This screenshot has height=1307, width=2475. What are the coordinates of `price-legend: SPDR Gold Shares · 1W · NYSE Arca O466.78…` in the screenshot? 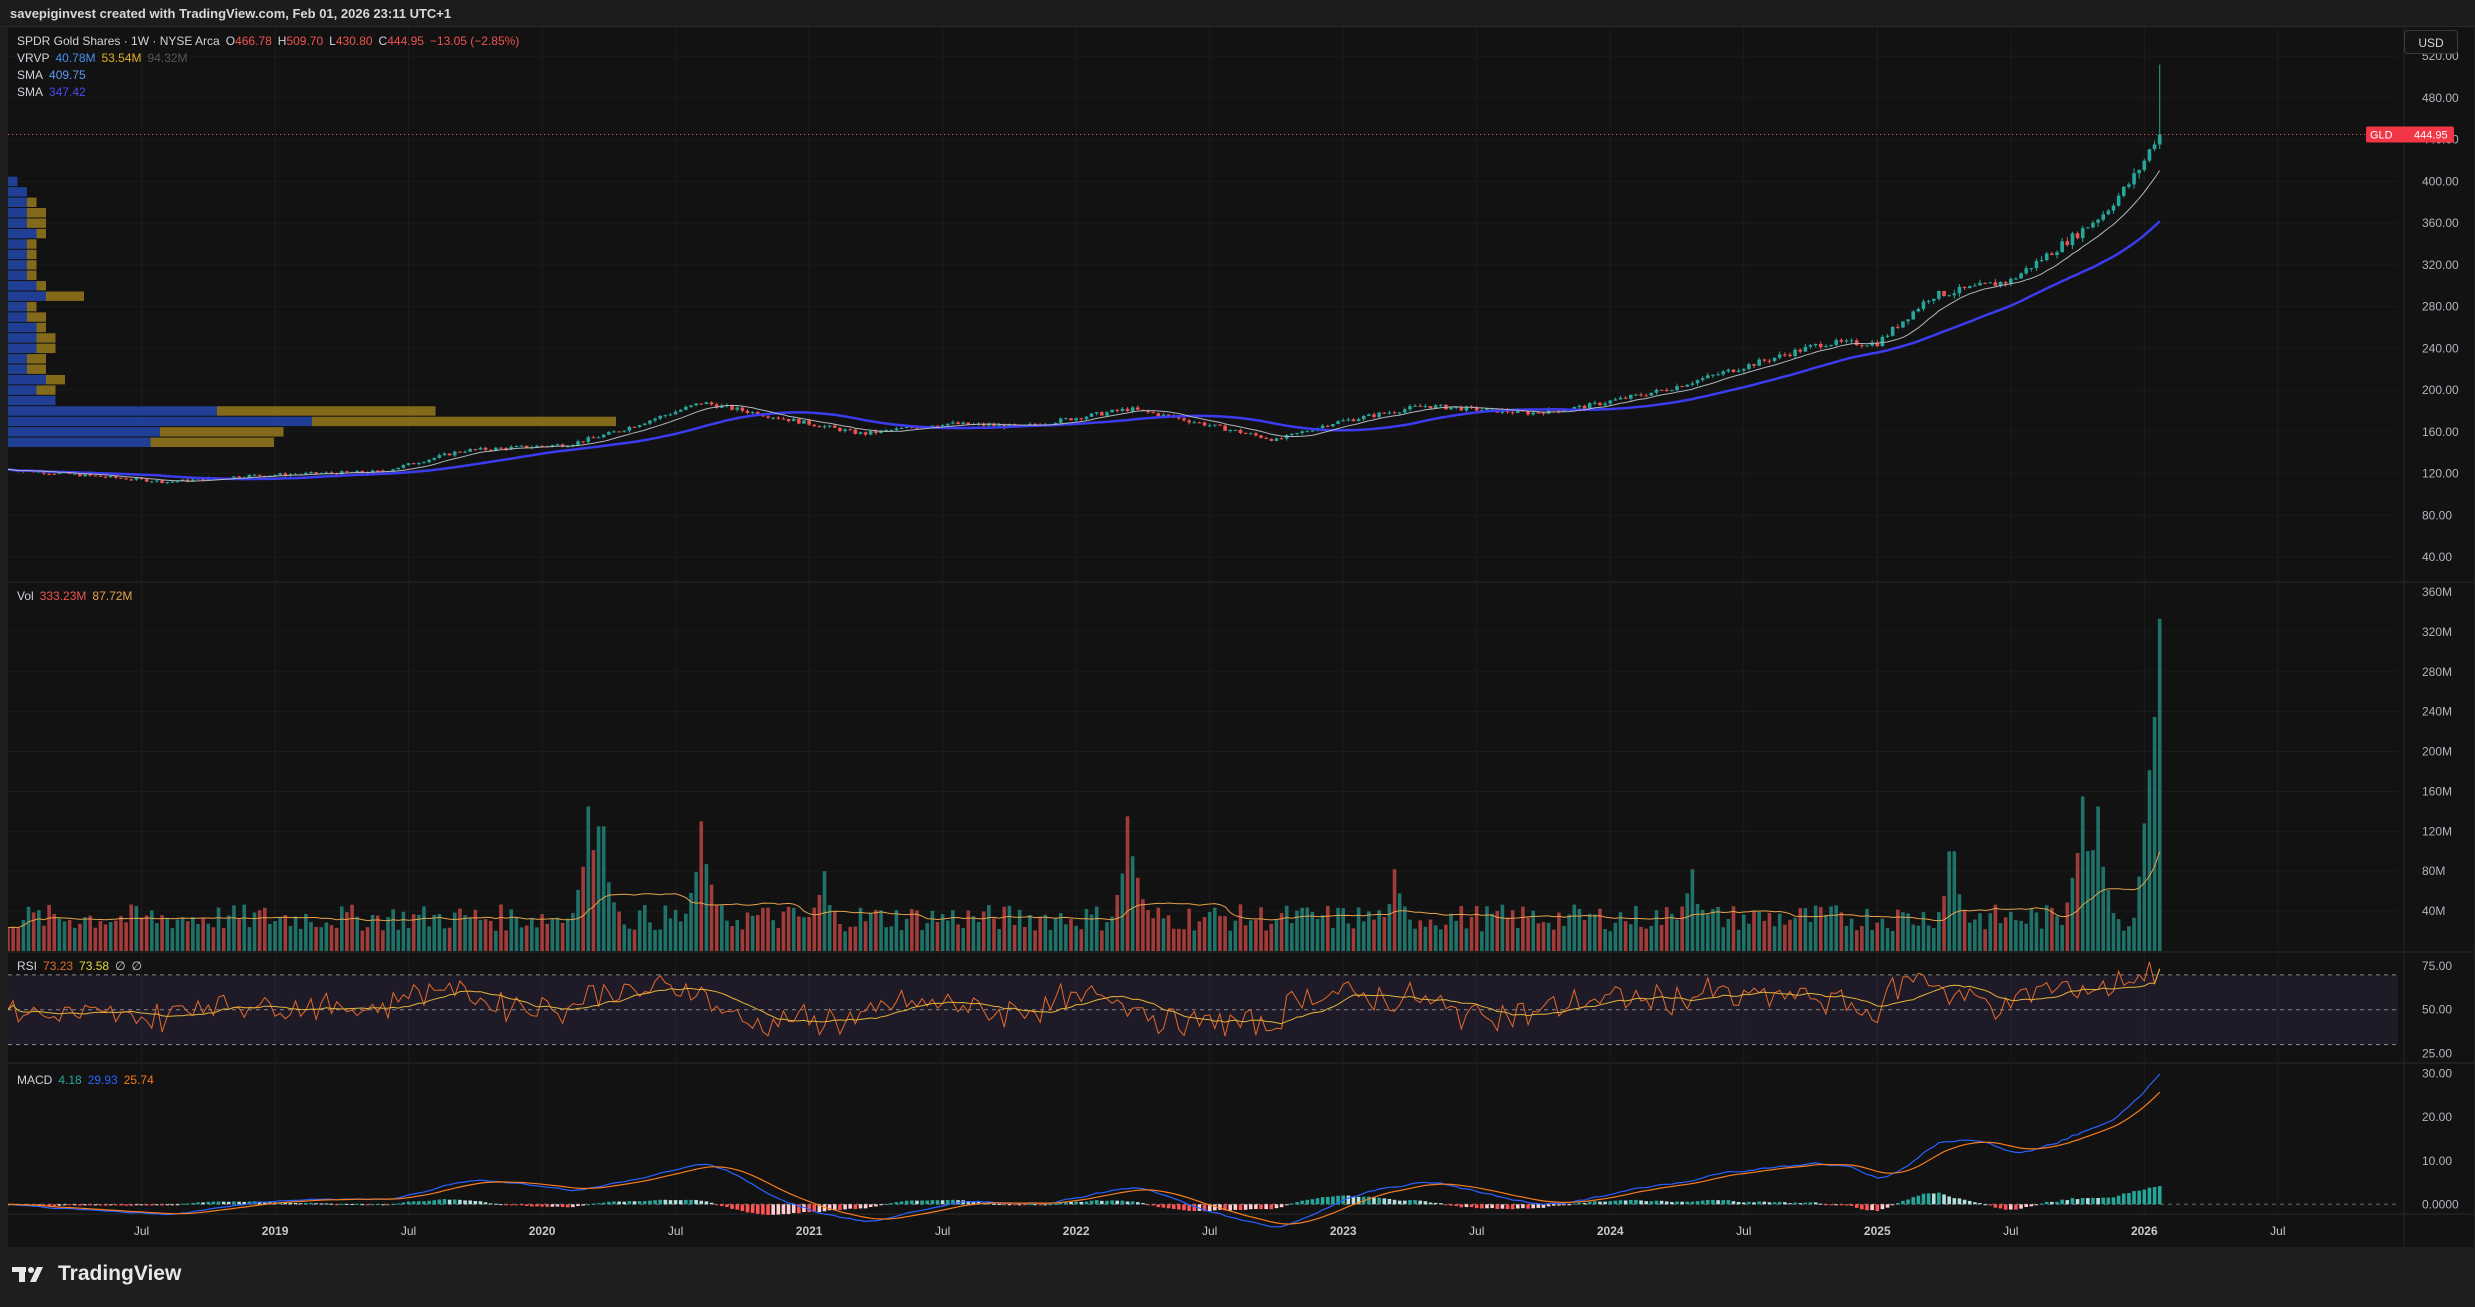 It's located at (271, 41).